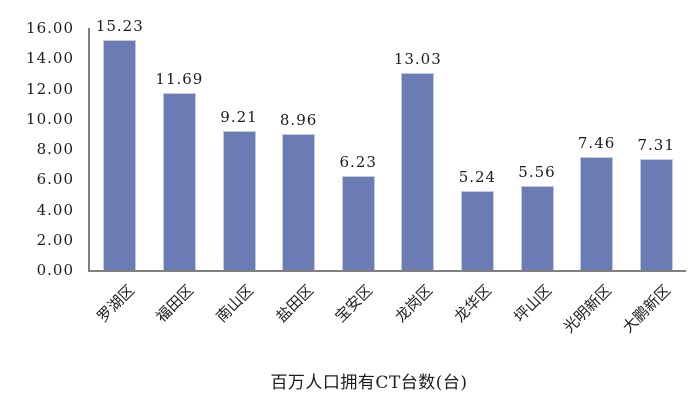  What do you see at coordinates (55, 270) in the screenshot?
I see `y-tick-label: 0.00` at bounding box center [55, 270].